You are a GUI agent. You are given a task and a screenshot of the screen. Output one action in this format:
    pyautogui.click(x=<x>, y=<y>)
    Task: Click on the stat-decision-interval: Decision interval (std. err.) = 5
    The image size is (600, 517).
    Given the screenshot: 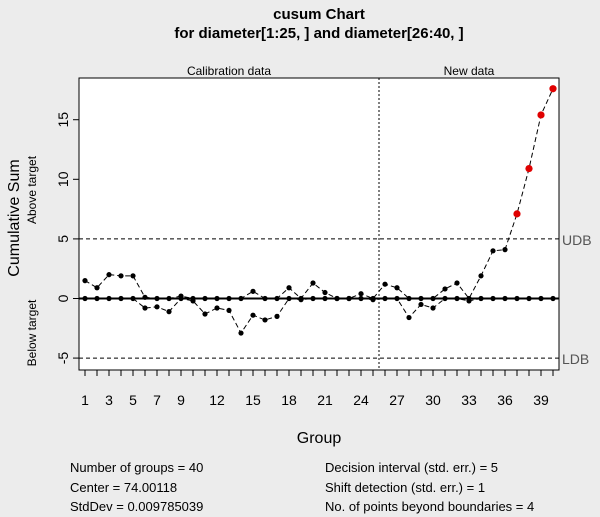 What is the action you would take?
    pyautogui.click(x=412, y=467)
    